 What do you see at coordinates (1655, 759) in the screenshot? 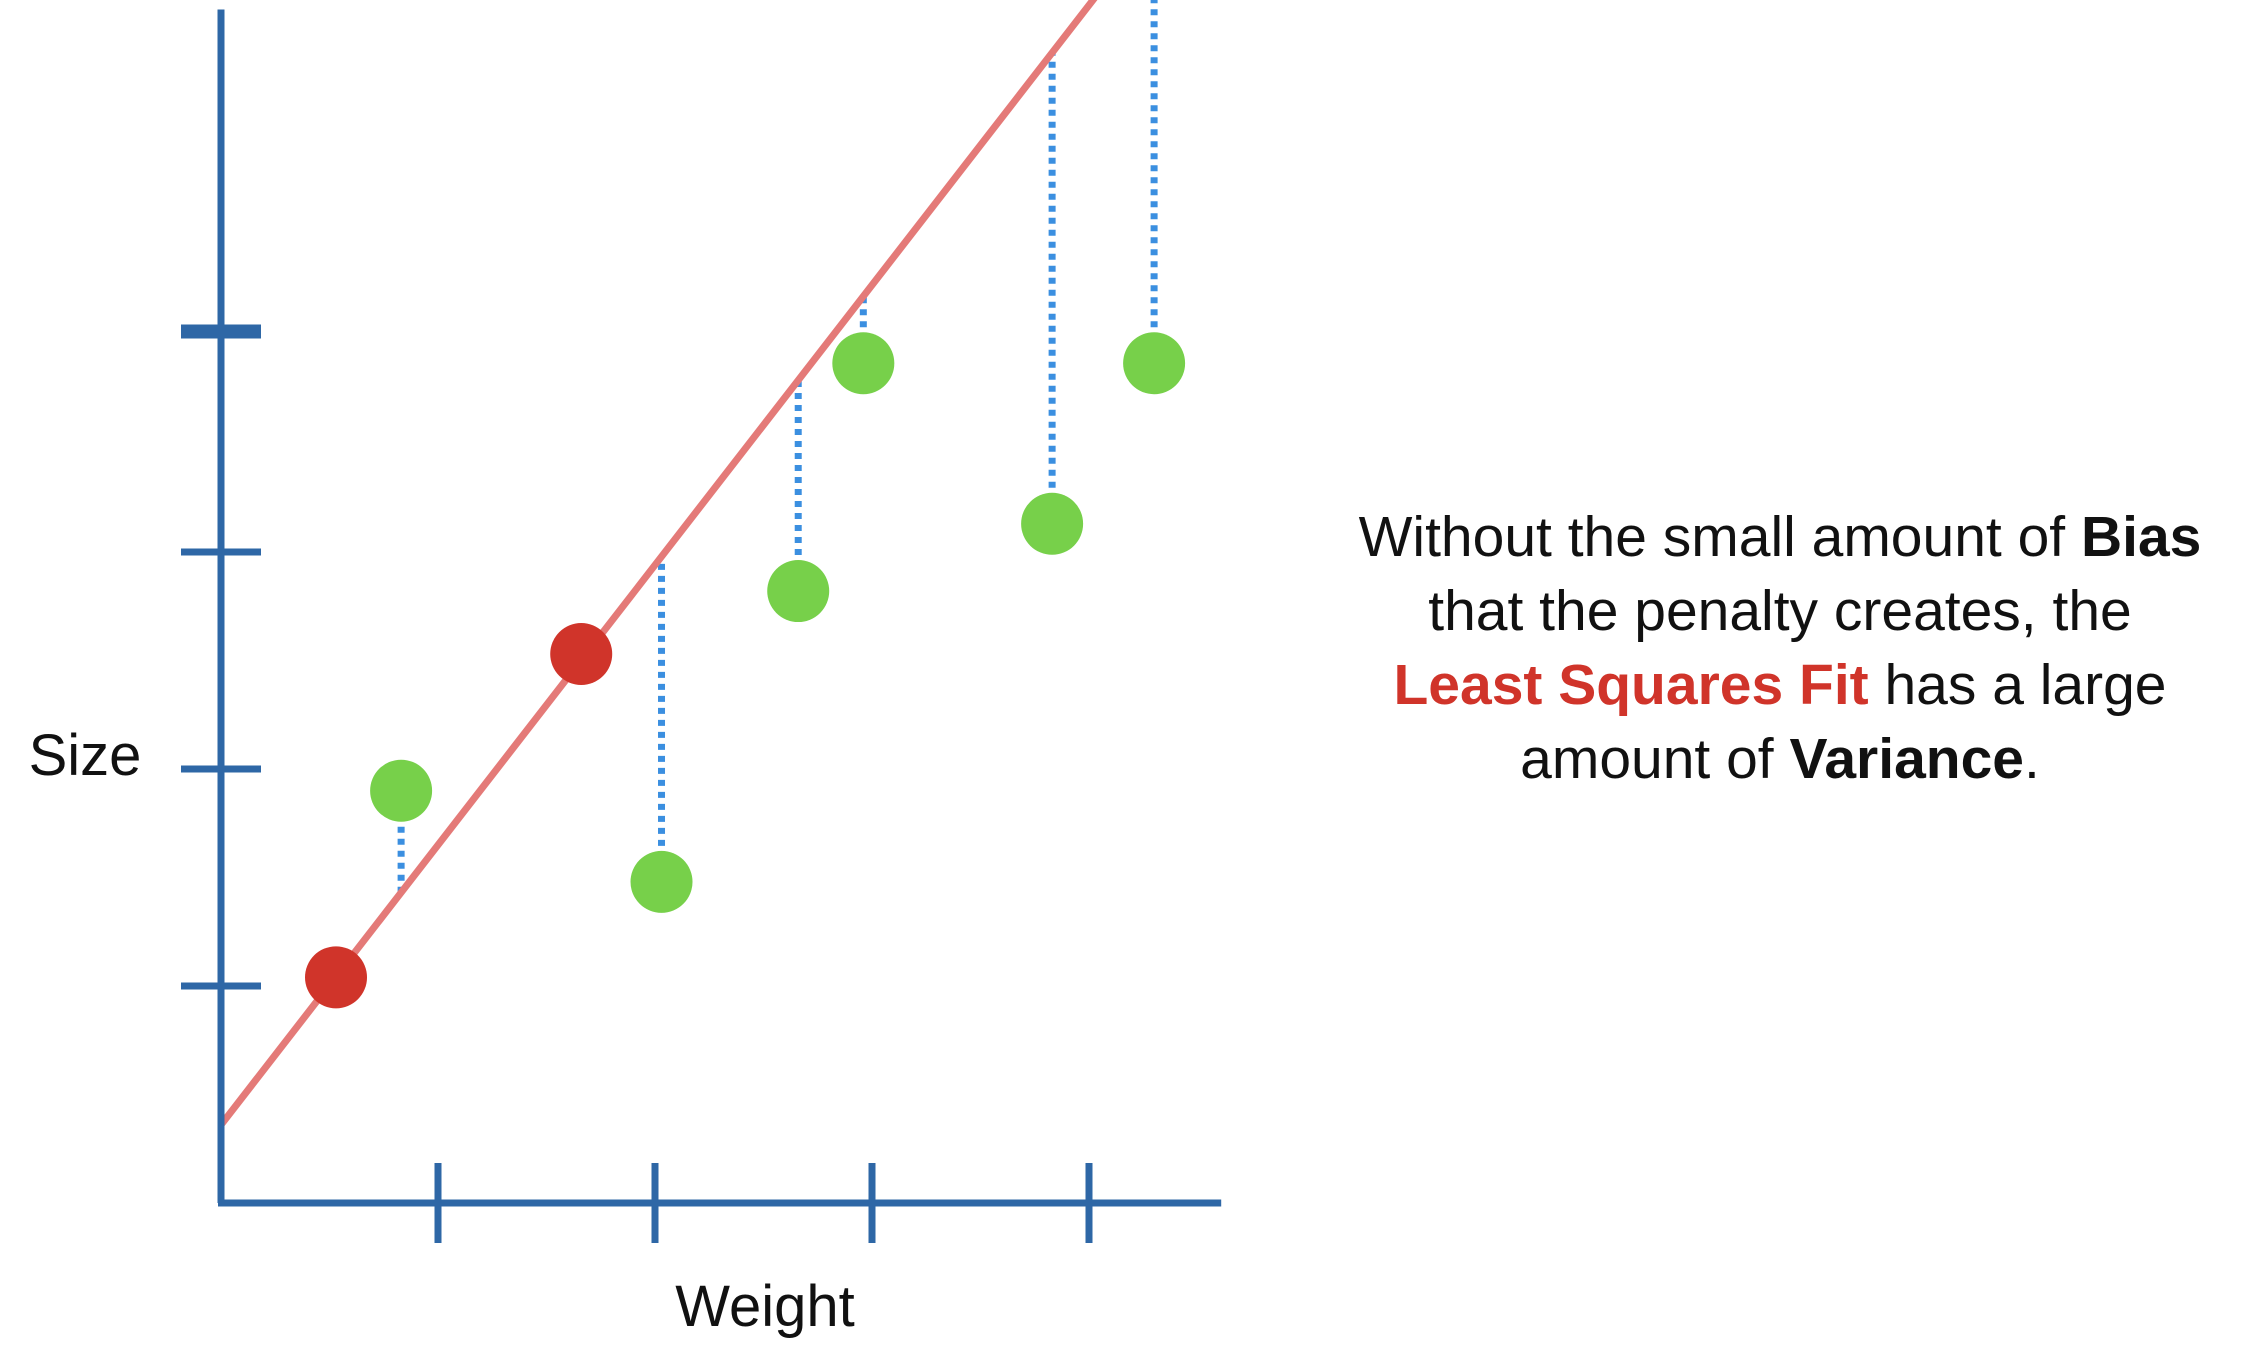
I see `caption-text: amount of` at bounding box center [1655, 759].